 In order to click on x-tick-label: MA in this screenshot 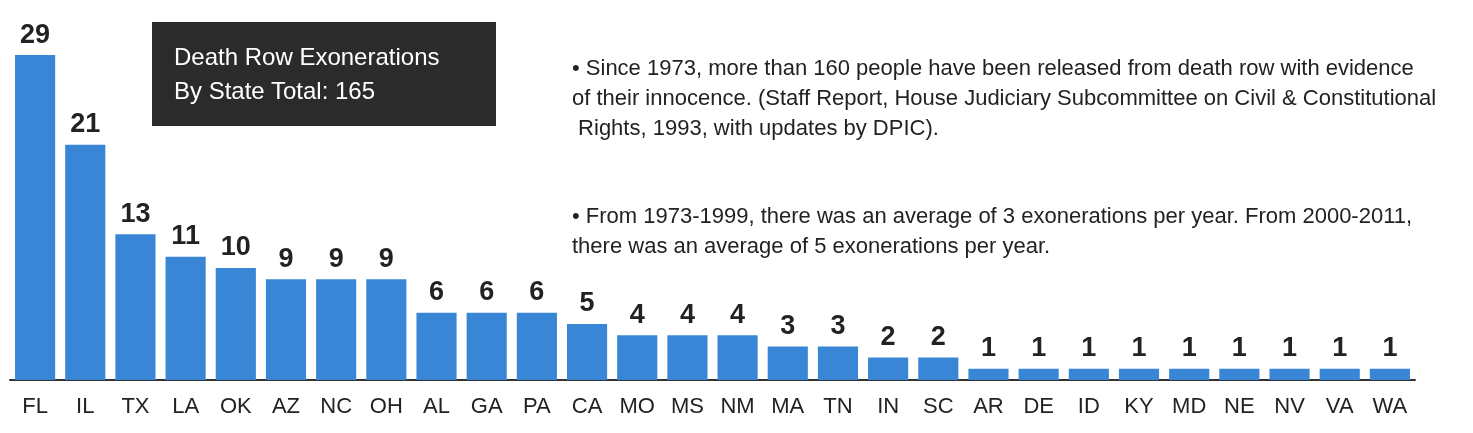, I will do `click(788, 405)`.